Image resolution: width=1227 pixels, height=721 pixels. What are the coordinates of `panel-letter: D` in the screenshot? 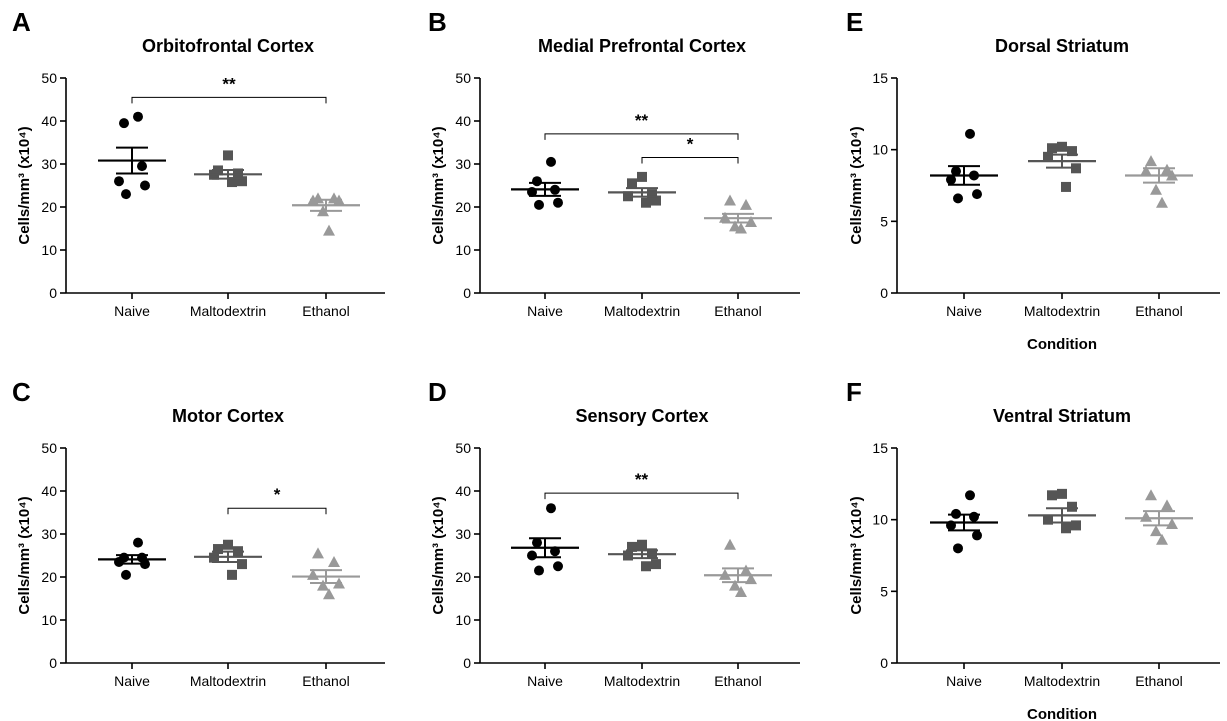 It's located at (437, 392).